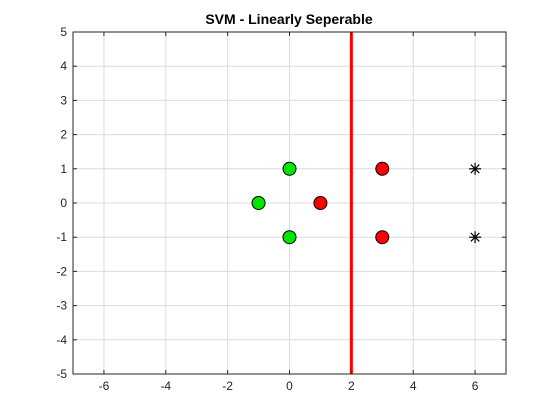 This screenshot has height=420, width=560. I want to click on y-tick-label: 4, so click(63, 66).